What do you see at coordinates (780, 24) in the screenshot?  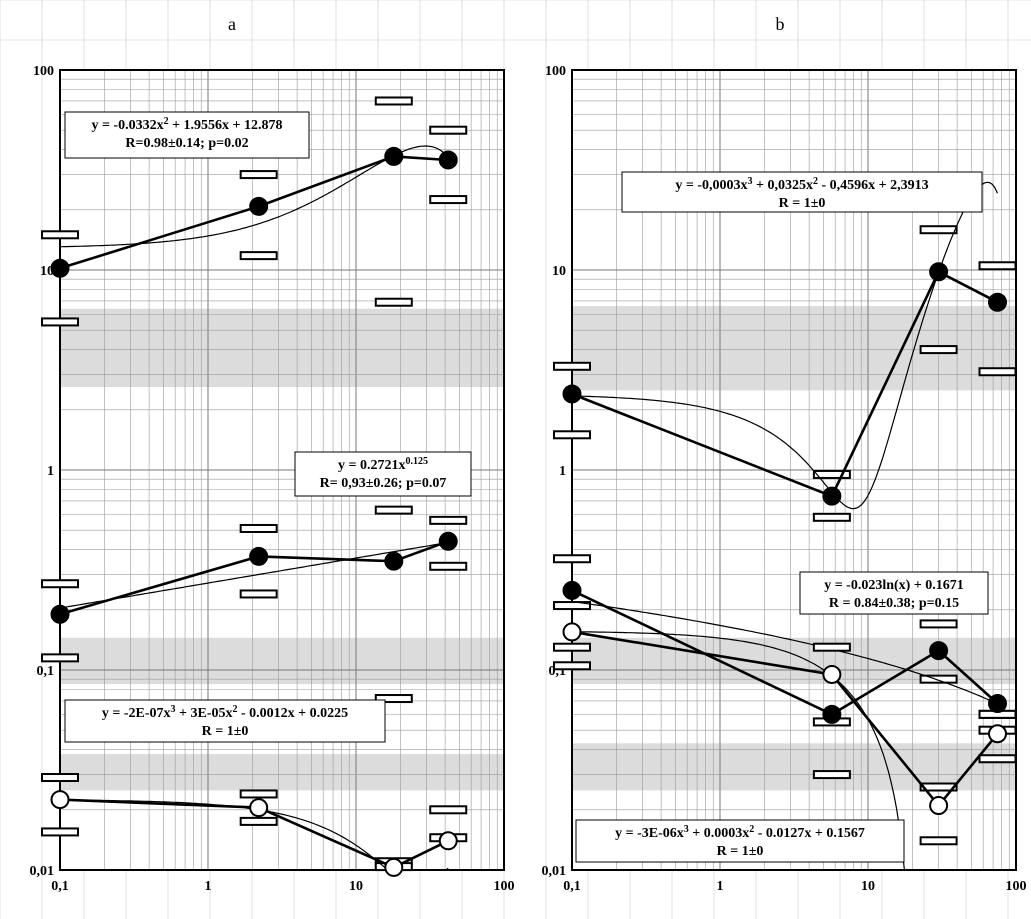 I see `panel-label-b: b` at bounding box center [780, 24].